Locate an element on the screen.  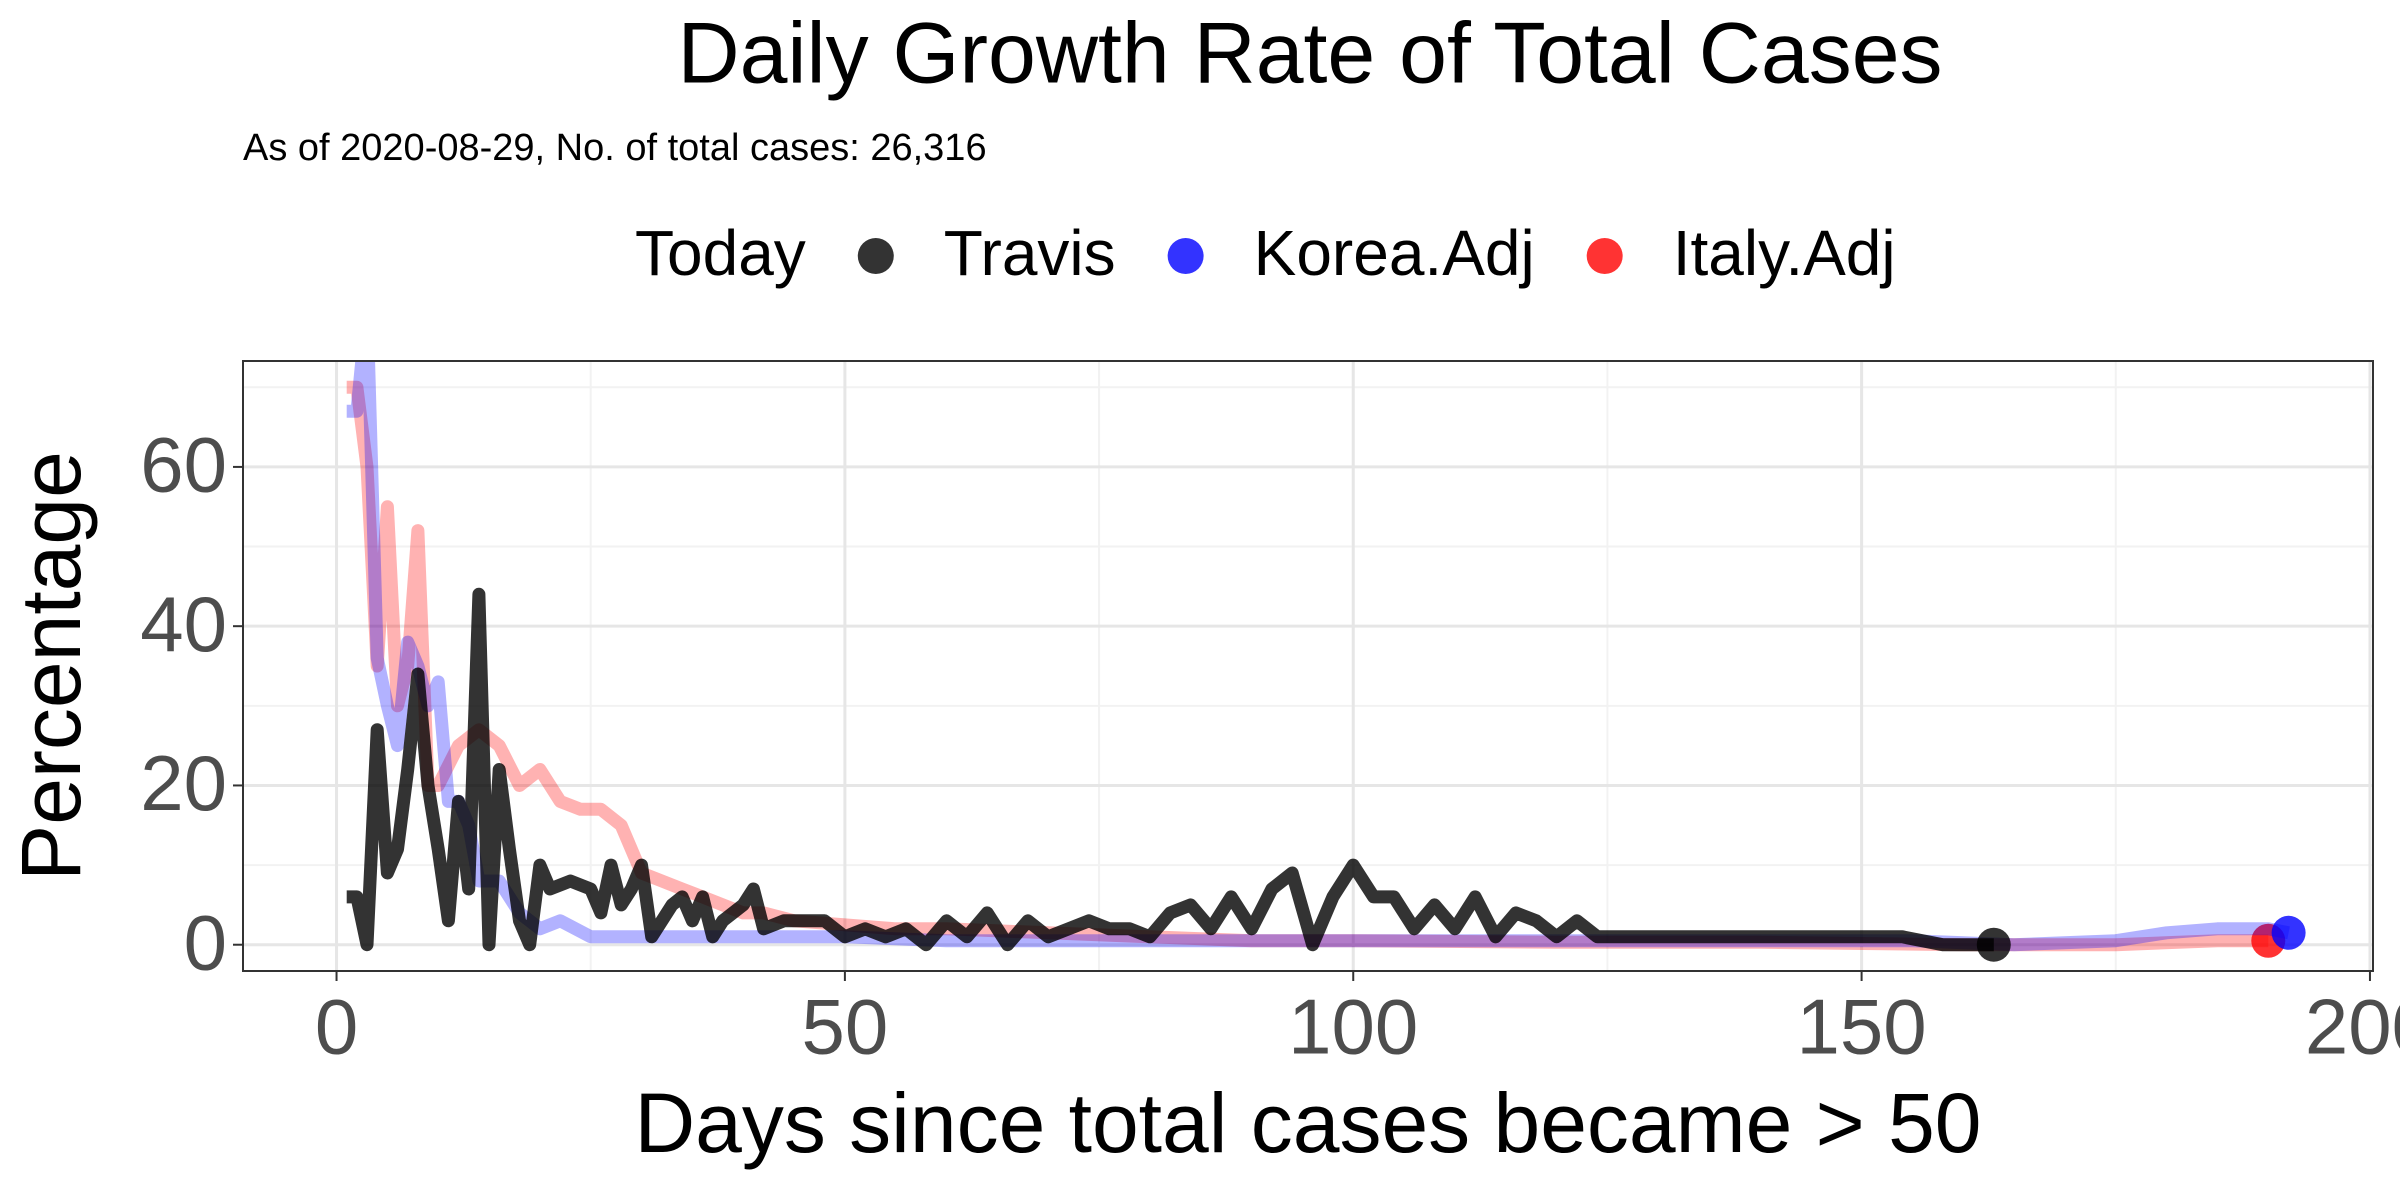
legend-label: Italy.Adj is located at coordinates (1784, 253).